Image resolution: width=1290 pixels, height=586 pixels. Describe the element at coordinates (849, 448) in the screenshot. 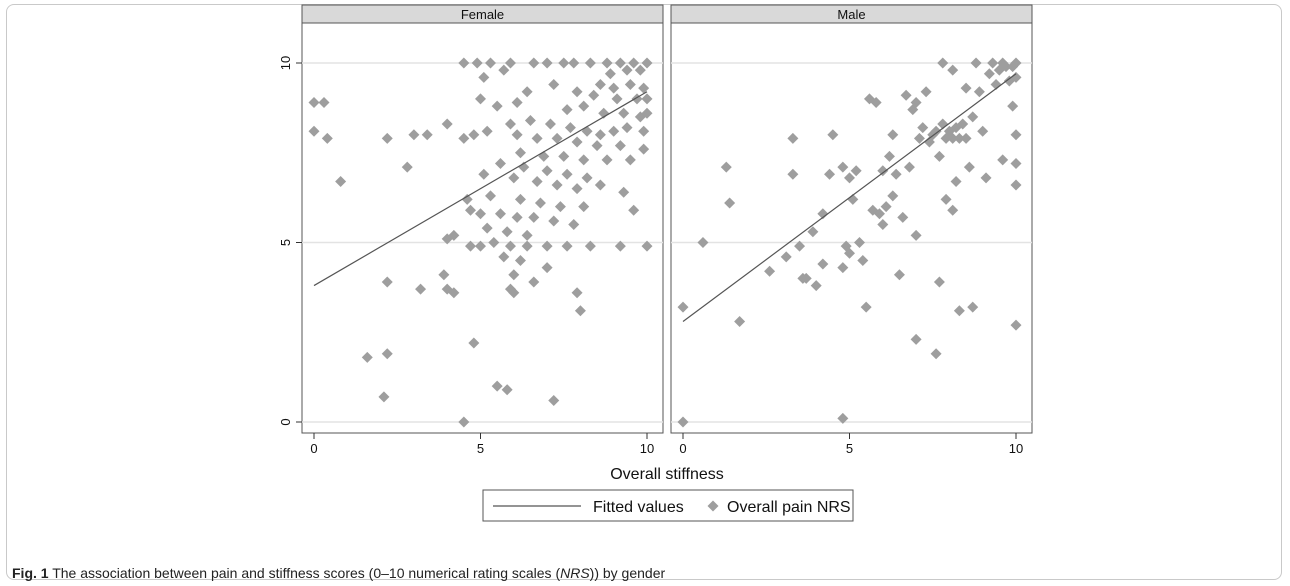

I see `x-tick-label-male: 5` at that location.